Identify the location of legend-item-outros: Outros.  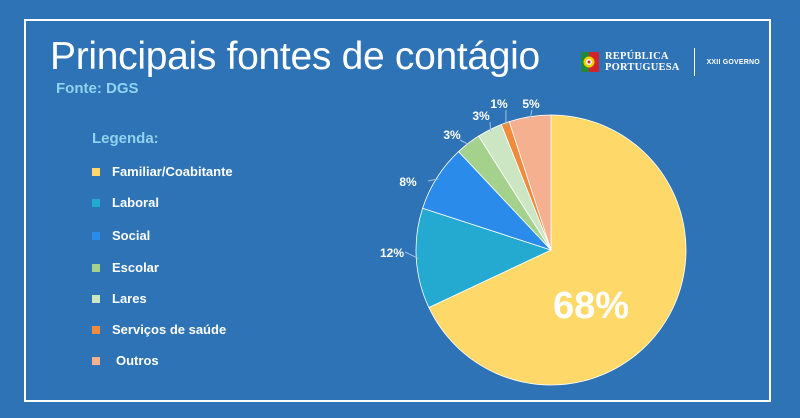
(125, 360).